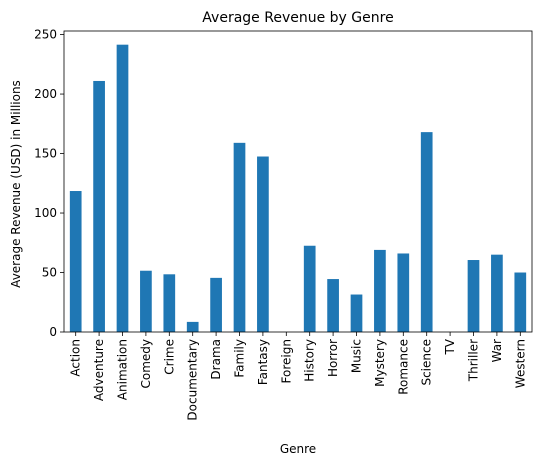 Image resolution: width=540 pixels, height=466 pixels. Describe the element at coordinates (53, 332) in the screenshot. I see `y-tick-label: 0` at that location.